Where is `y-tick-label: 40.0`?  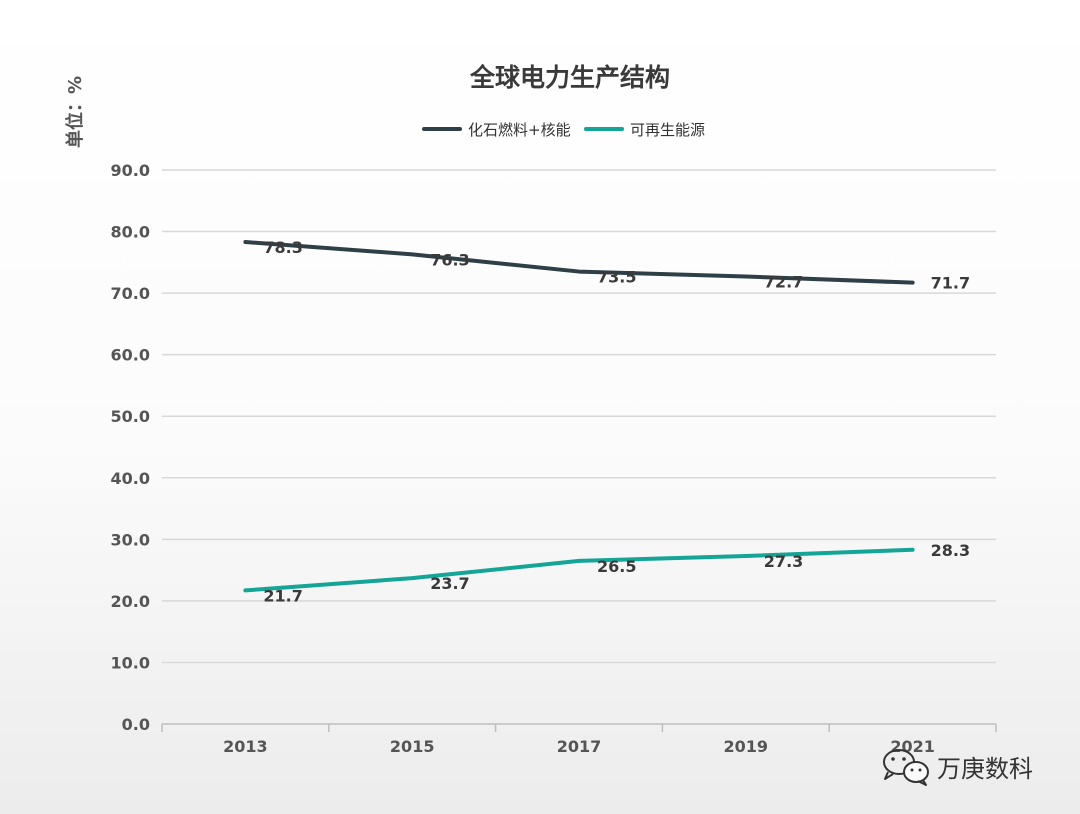
y-tick-label: 40.0 is located at coordinates (130, 478).